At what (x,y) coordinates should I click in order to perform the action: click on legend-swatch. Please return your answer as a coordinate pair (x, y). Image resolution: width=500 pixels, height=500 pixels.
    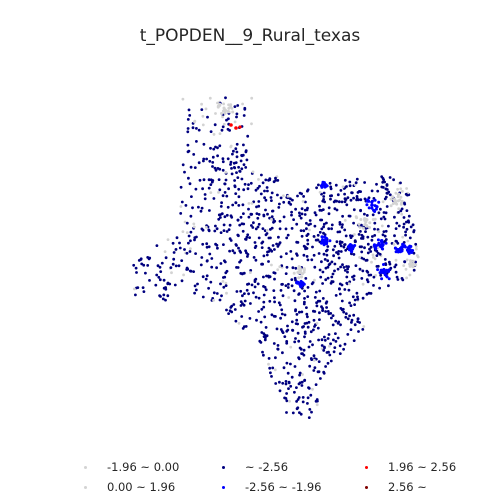
    Looking at the image, I should click on (366, 487).